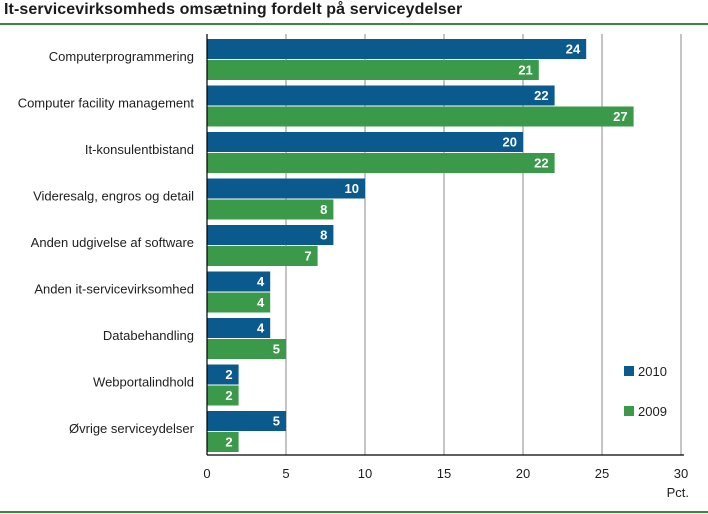 This screenshot has width=708, height=514. What do you see at coordinates (541, 95) in the screenshot?
I see `bar-value-label-2010-1: 22` at bounding box center [541, 95].